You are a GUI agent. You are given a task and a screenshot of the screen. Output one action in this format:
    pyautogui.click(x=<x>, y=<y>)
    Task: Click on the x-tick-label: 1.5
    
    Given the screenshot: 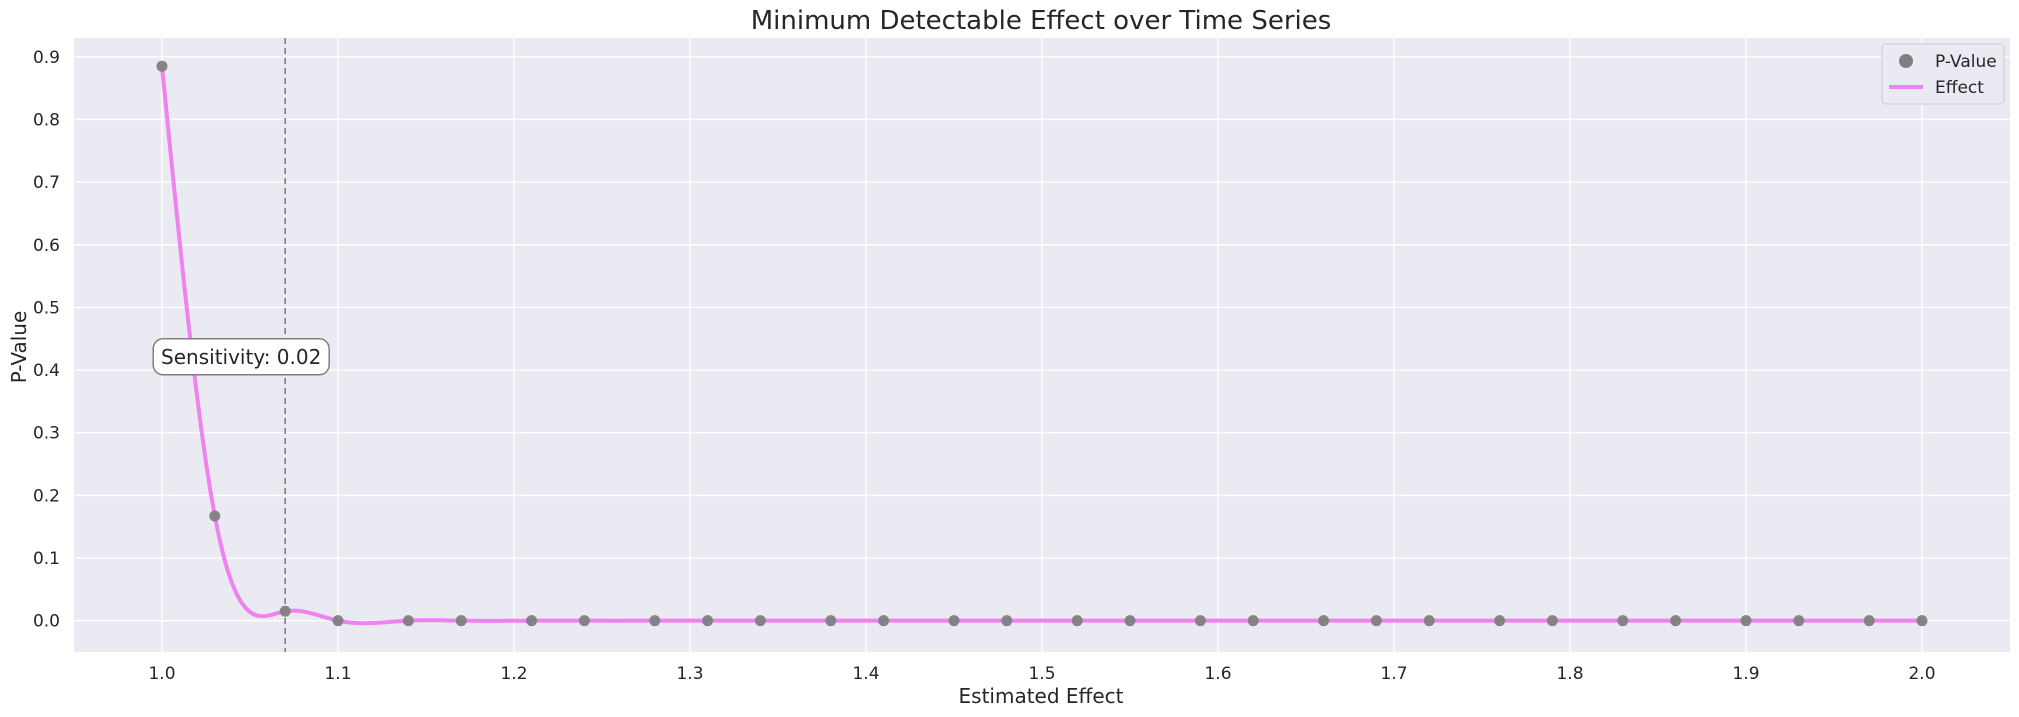 What is the action you would take?
    pyautogui.click(x=1041, y=674)
    